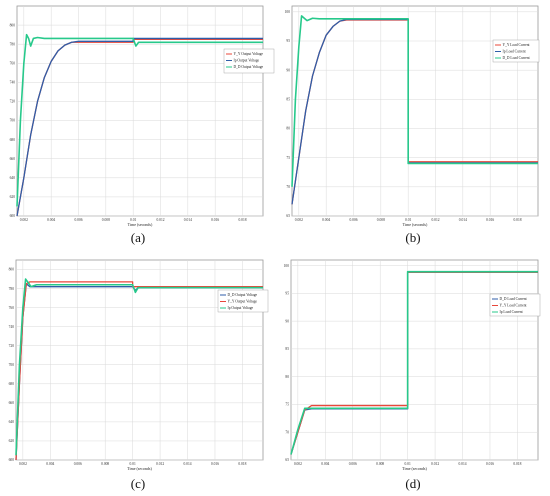 The width and height of the screenshot is (550, 496). I want to click on caption-a: (a), so click(138, 237).